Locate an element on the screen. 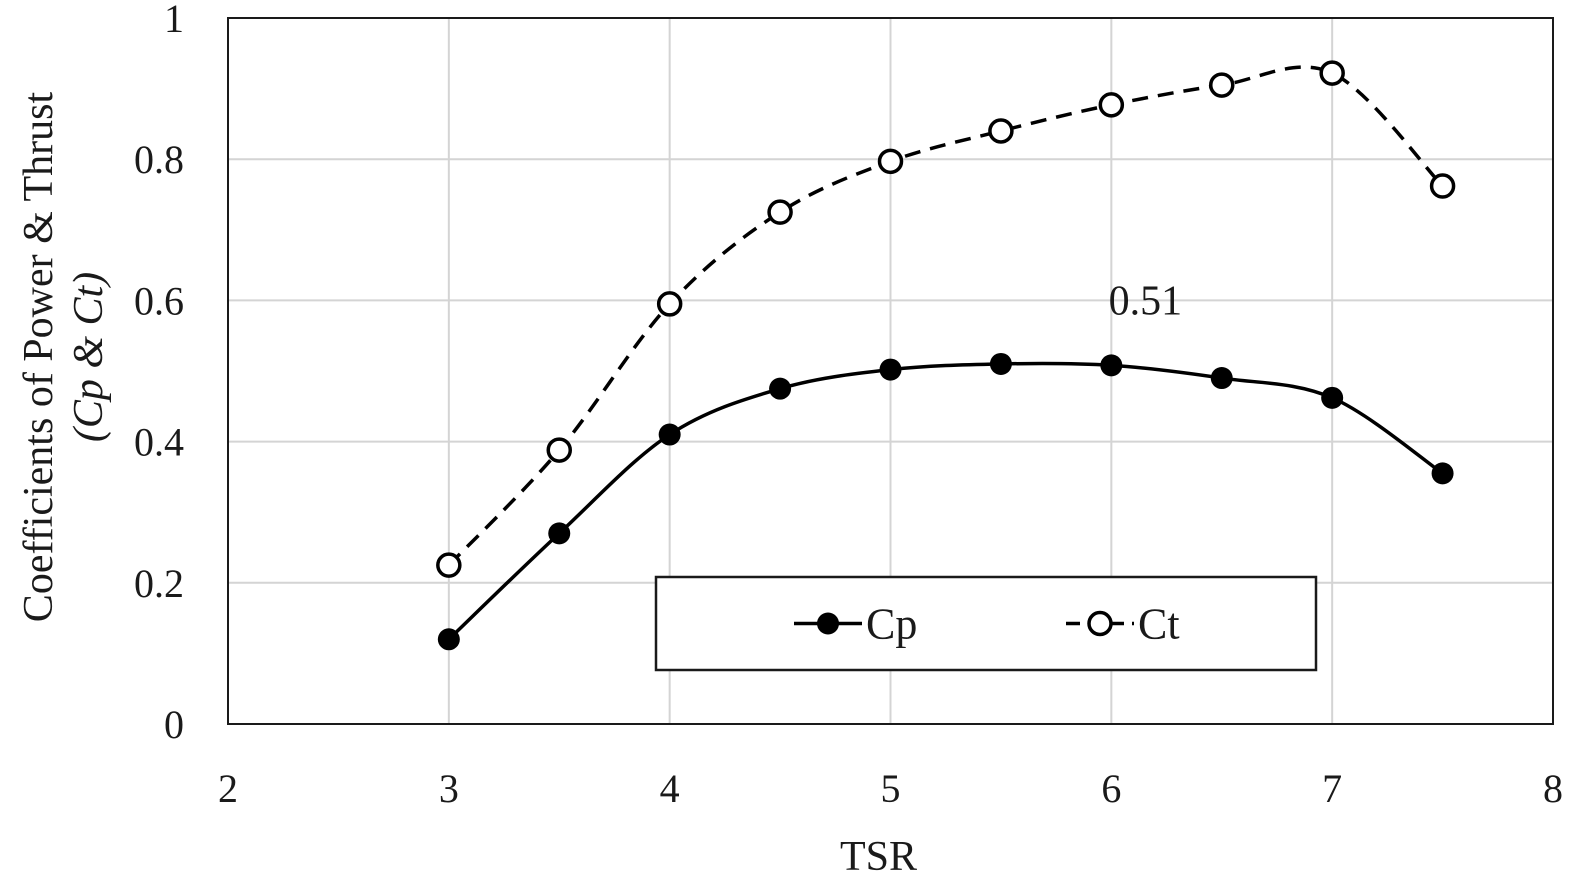  annotations: 0.51 is located at coordinates (1146, 301).